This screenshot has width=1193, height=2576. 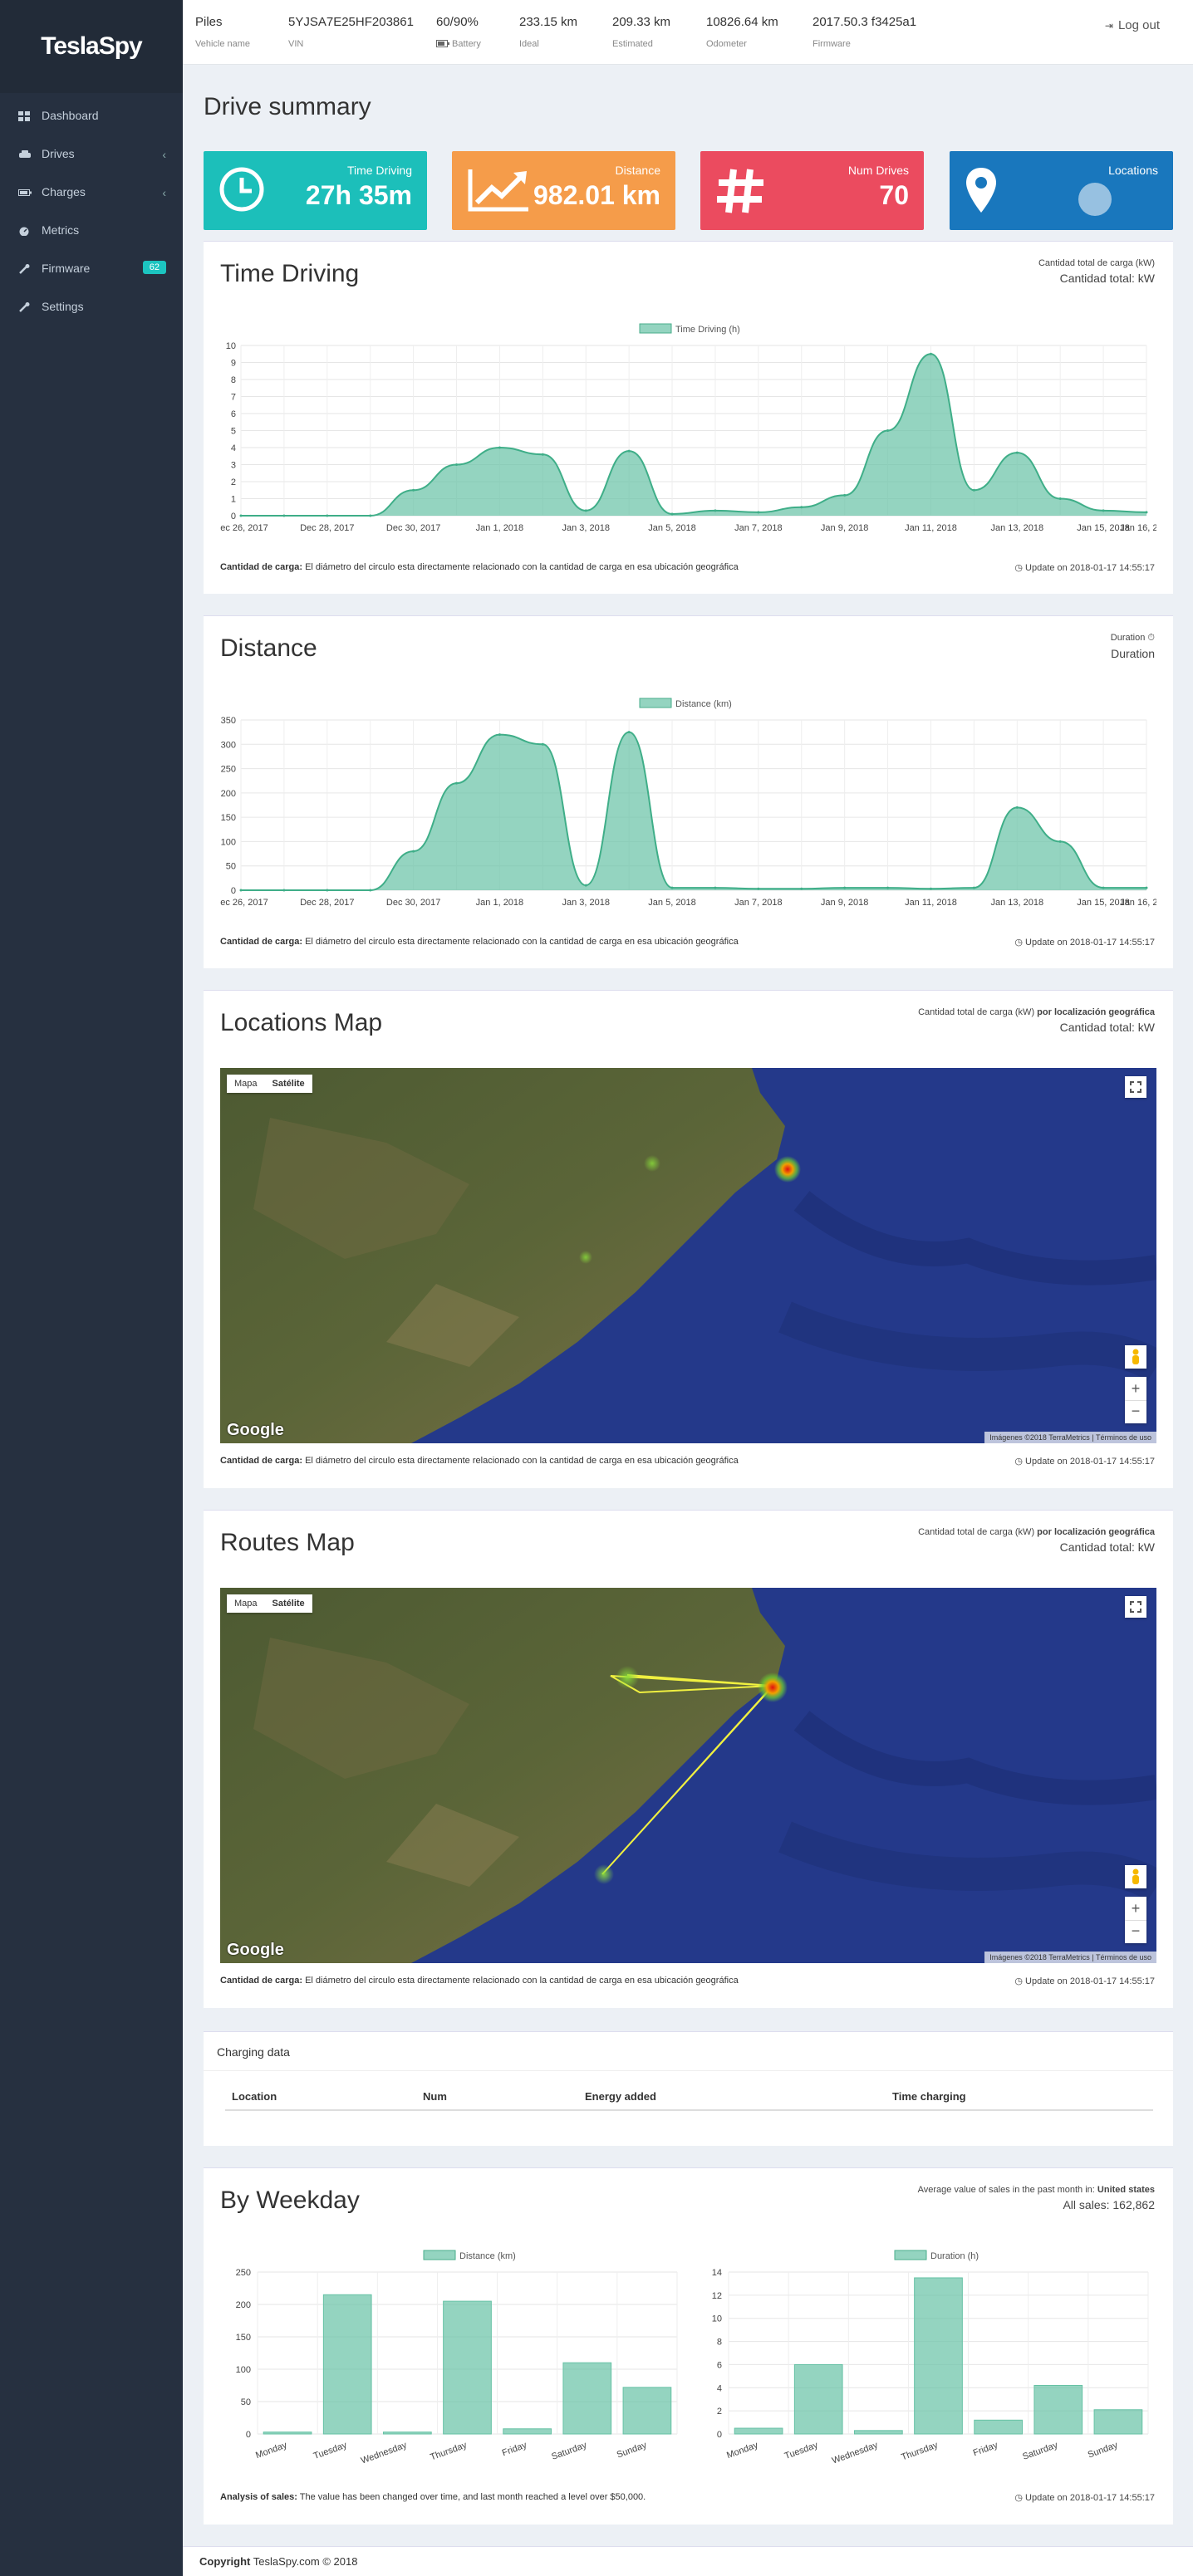 I want to click on column-header-time: Time charging, so click(x=1020, y=2098).